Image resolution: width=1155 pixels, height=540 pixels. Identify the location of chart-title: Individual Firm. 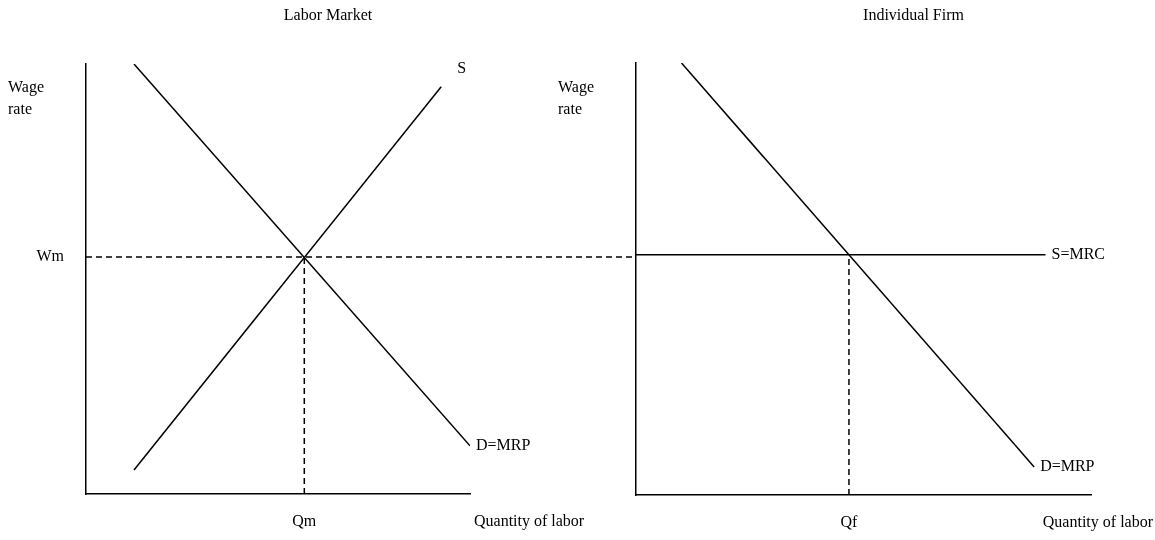
(914, 15).